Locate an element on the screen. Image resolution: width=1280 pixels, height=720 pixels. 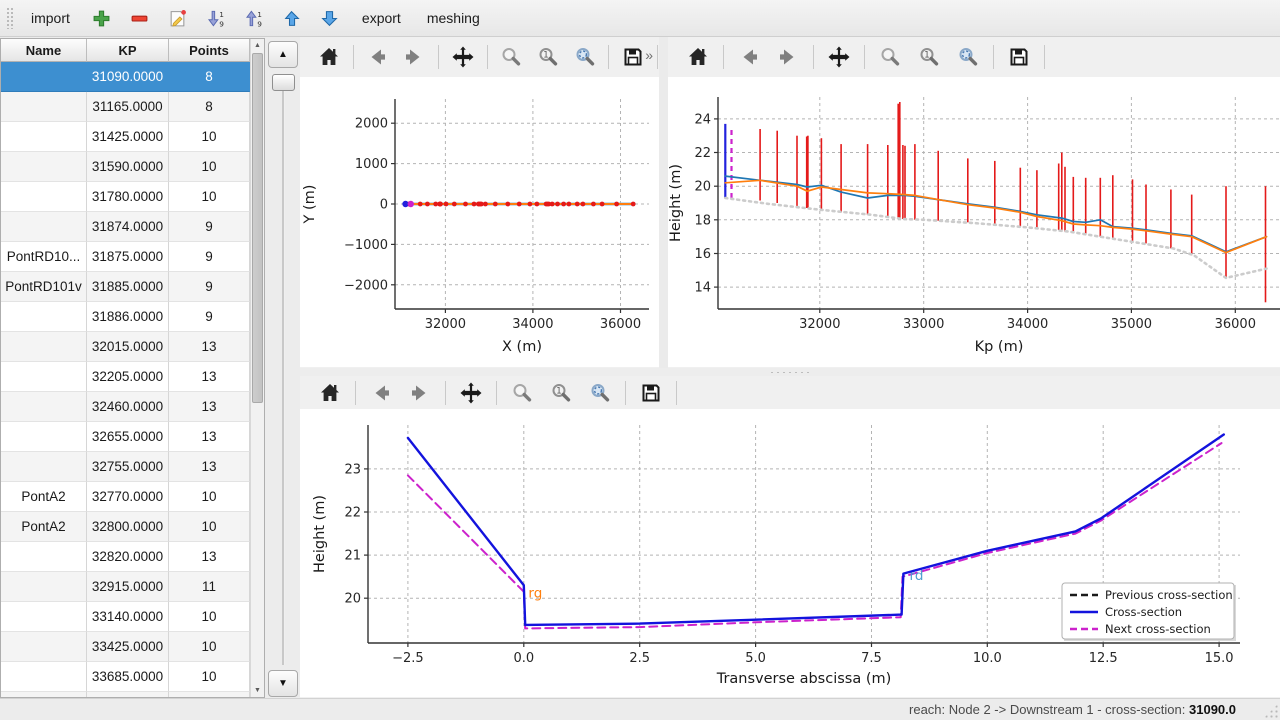
edit-button is located at coordinates (178, 18).